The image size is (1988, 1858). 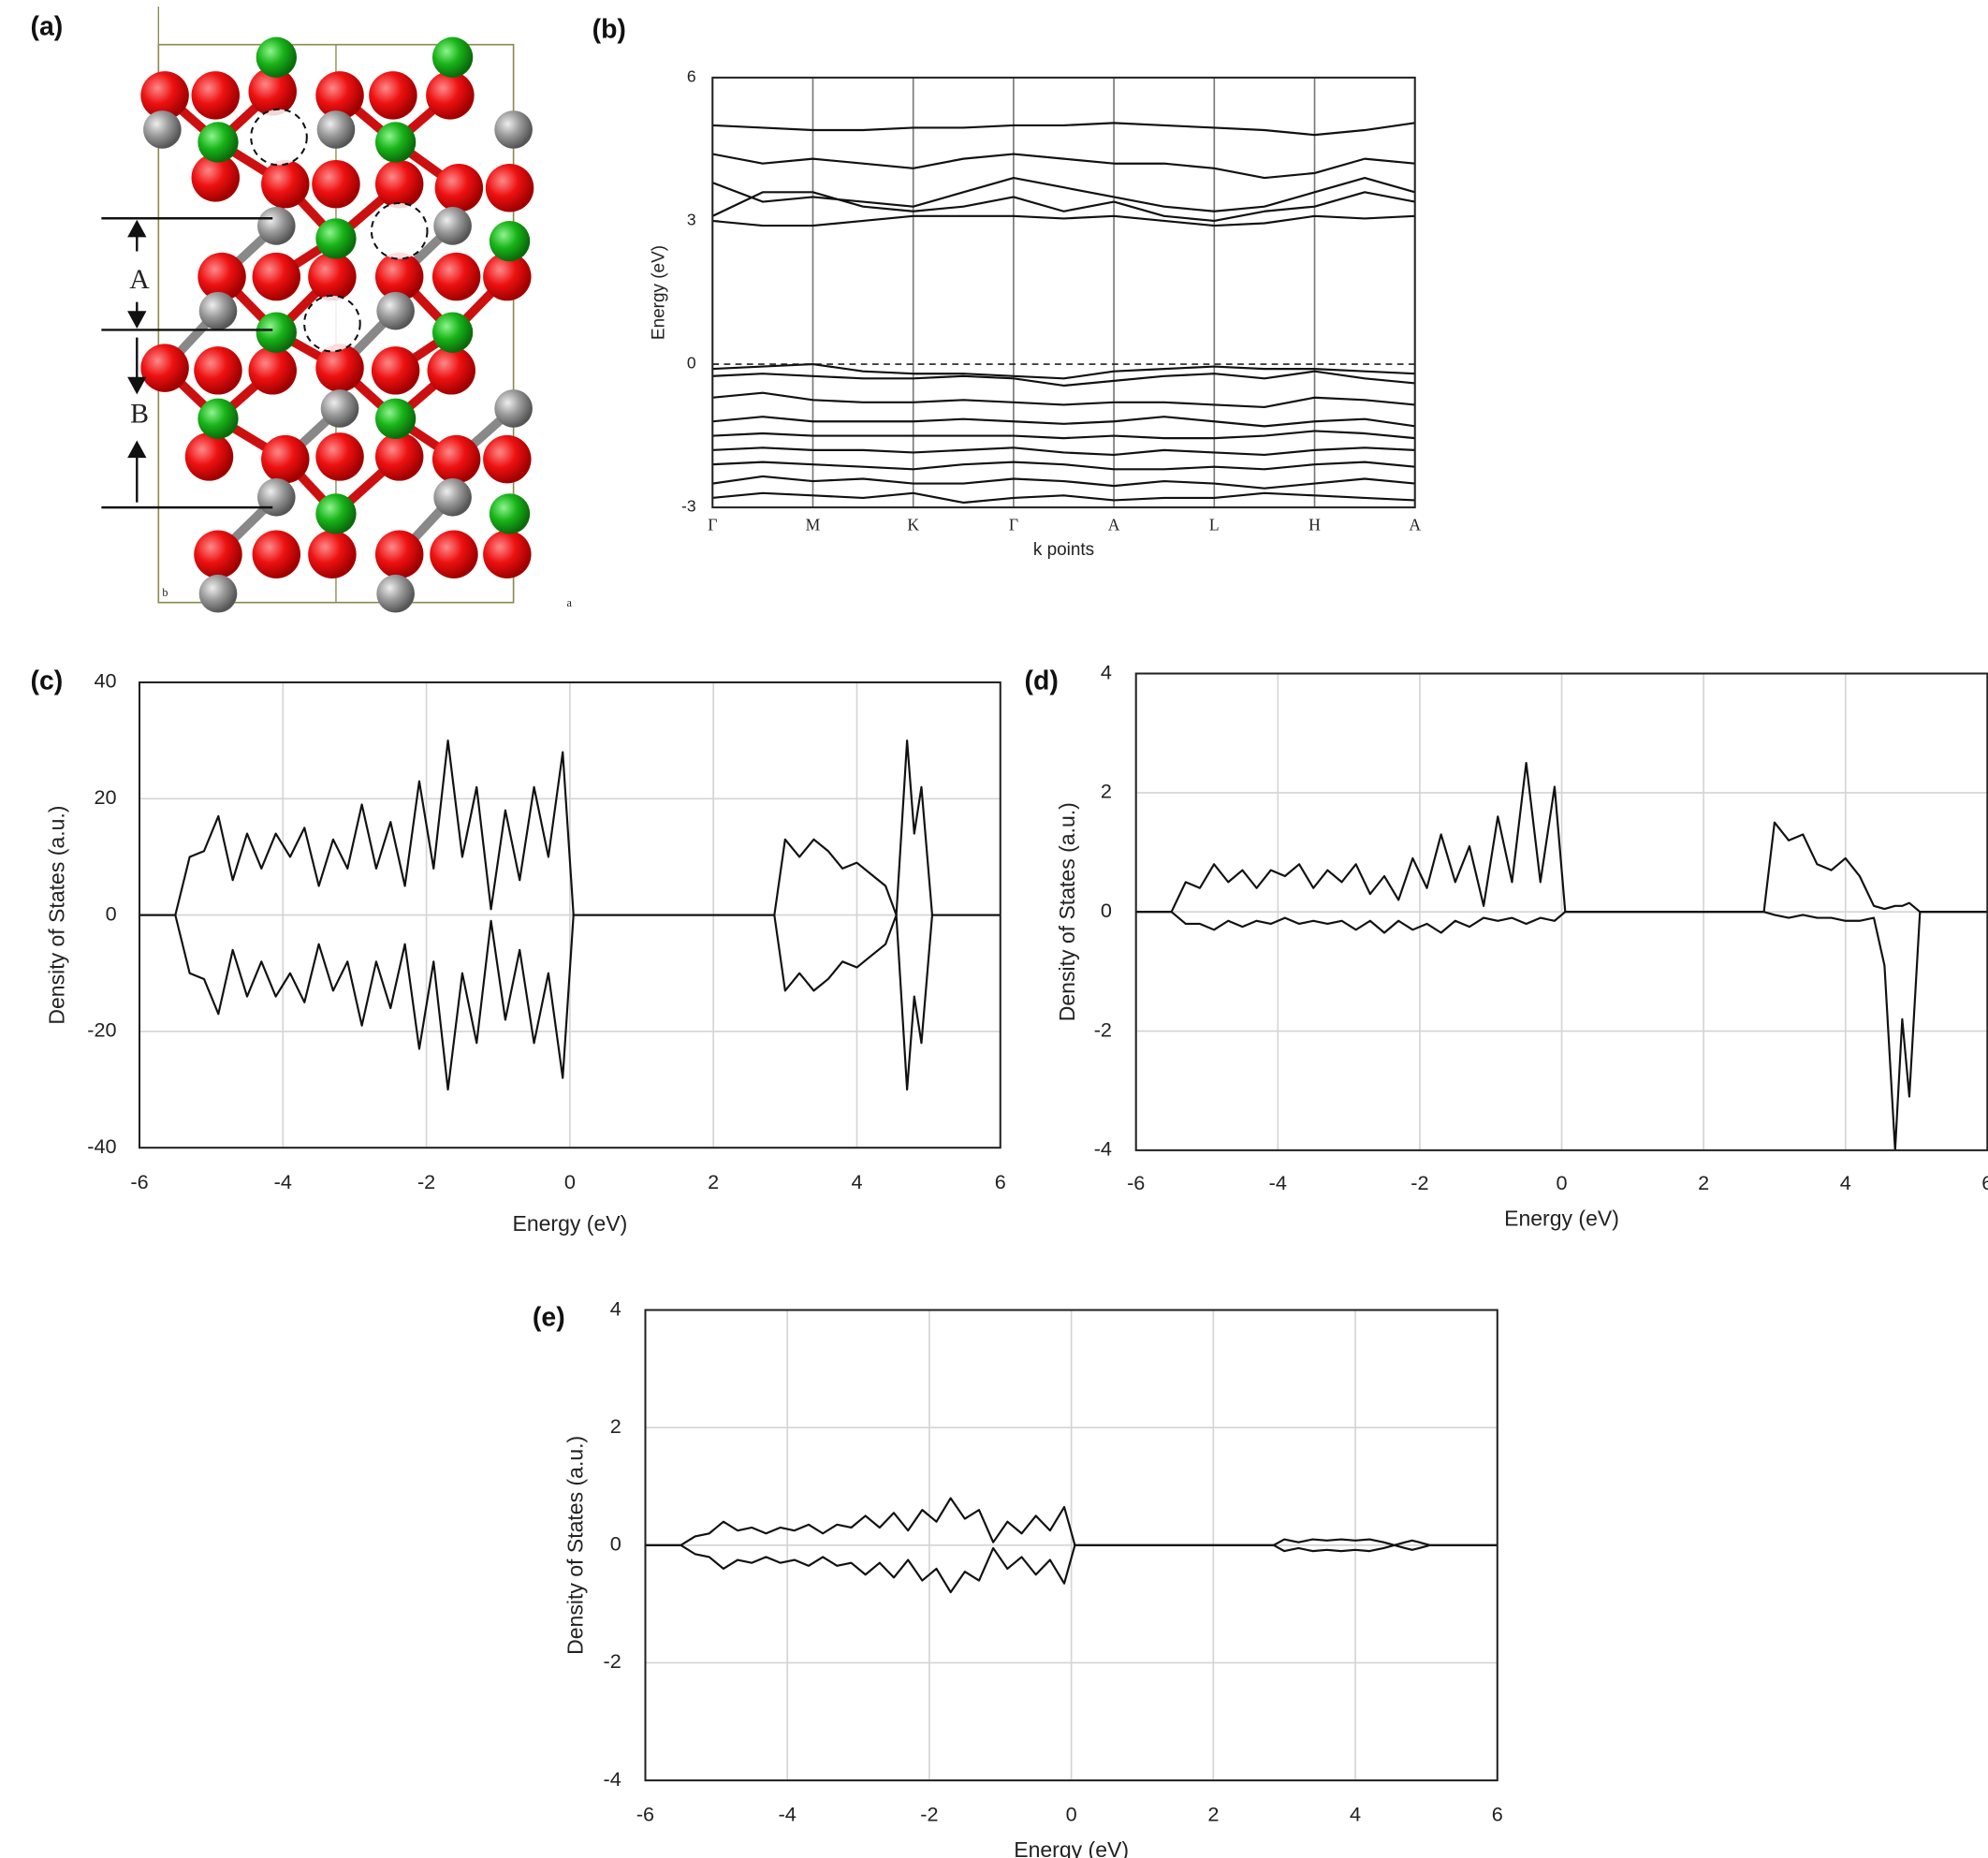 I want to click on y-tick-label: 40, so click(x=106, y=681).